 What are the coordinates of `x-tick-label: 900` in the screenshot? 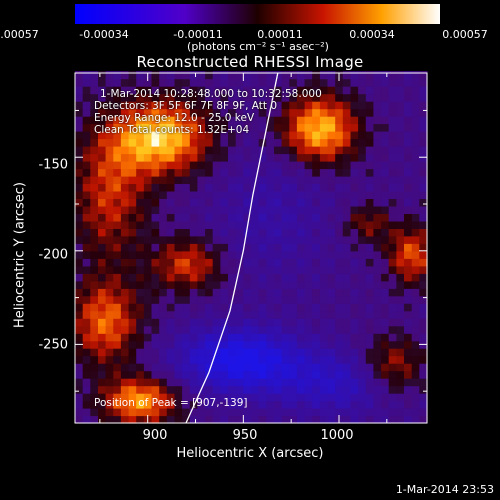 It's located at (155, 435).